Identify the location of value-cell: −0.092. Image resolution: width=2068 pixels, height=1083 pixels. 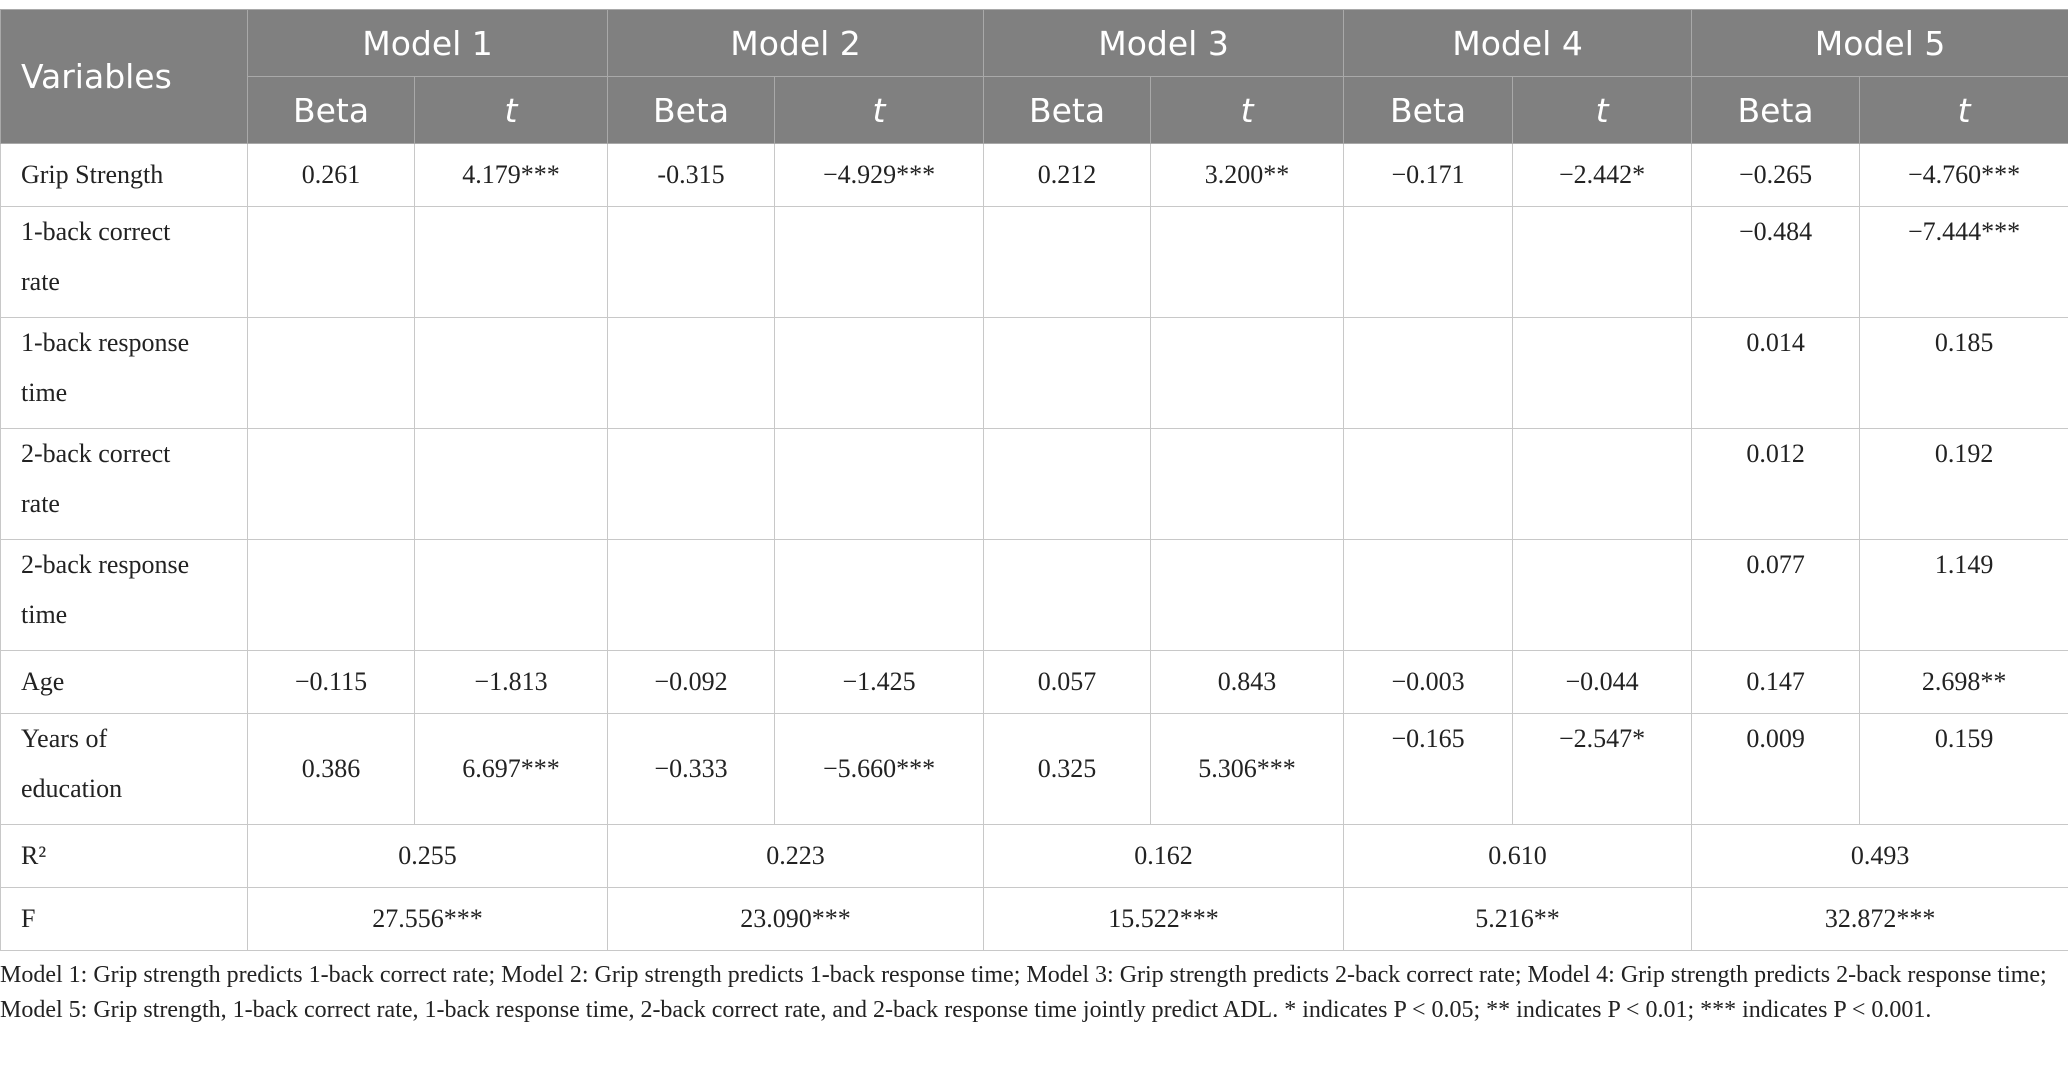
(691, 682).